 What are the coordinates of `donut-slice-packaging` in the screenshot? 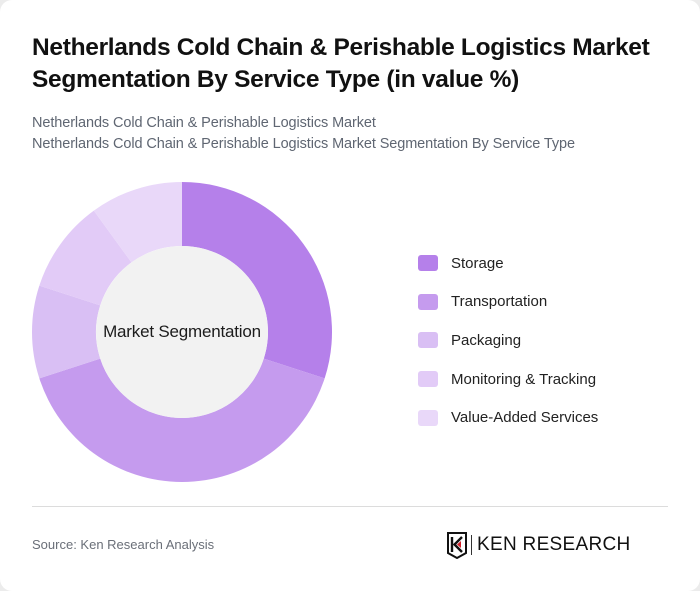 It's located at (66, 332).